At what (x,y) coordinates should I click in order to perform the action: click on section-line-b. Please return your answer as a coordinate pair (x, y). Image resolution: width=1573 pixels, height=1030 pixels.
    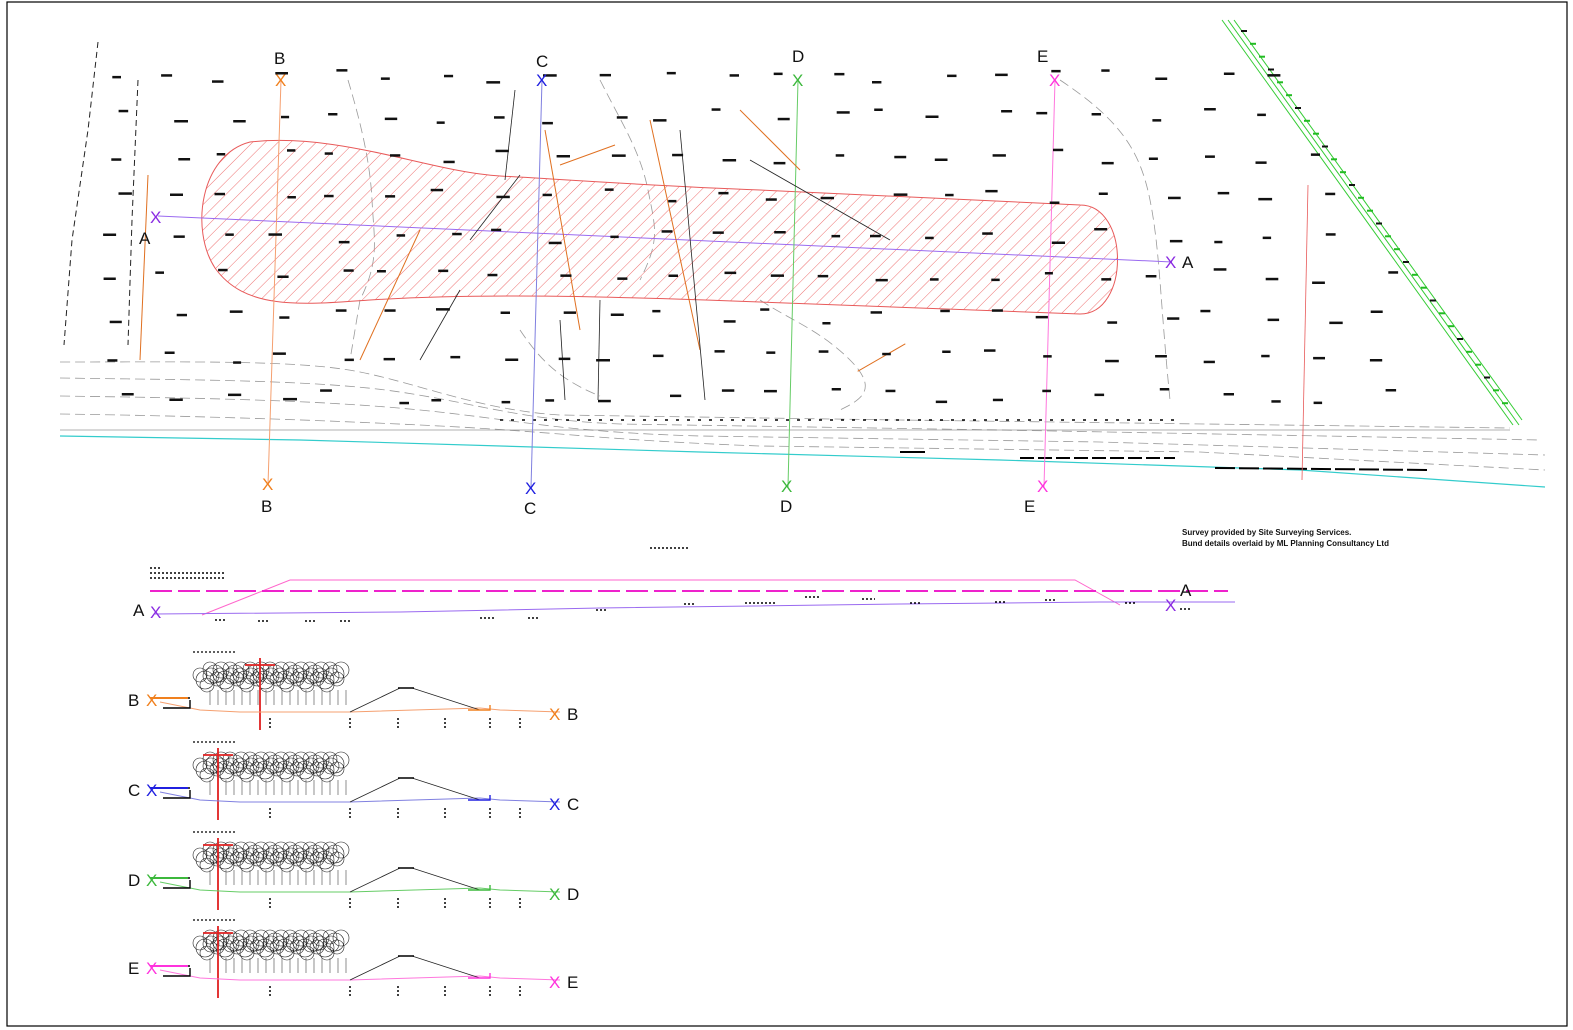
    Looking at the image, I should click on (274, 282).